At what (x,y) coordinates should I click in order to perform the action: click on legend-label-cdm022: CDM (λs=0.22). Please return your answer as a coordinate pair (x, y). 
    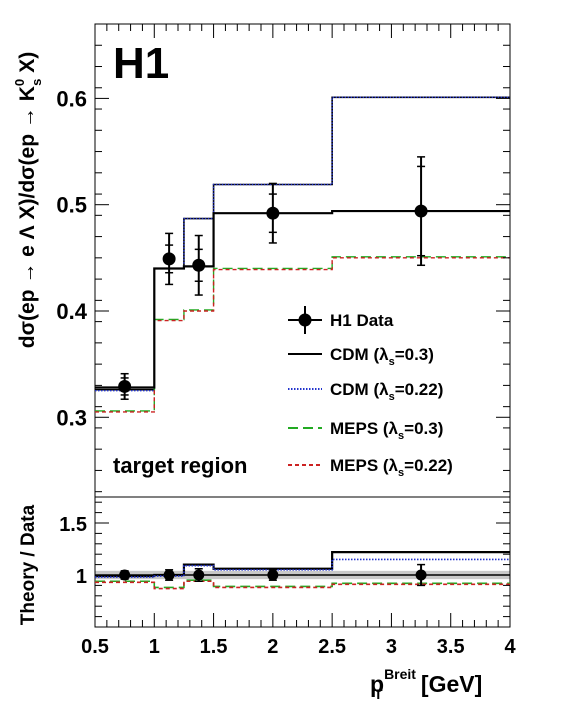
    Looking at the image, I should click on (386, 391).